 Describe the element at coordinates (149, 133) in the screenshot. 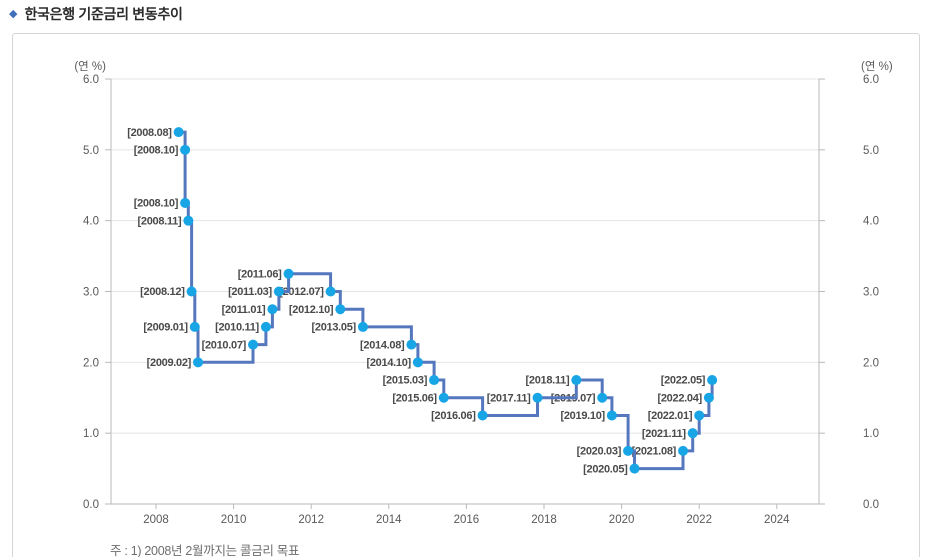

I see `data-point-label: [2008.08]` at that location.